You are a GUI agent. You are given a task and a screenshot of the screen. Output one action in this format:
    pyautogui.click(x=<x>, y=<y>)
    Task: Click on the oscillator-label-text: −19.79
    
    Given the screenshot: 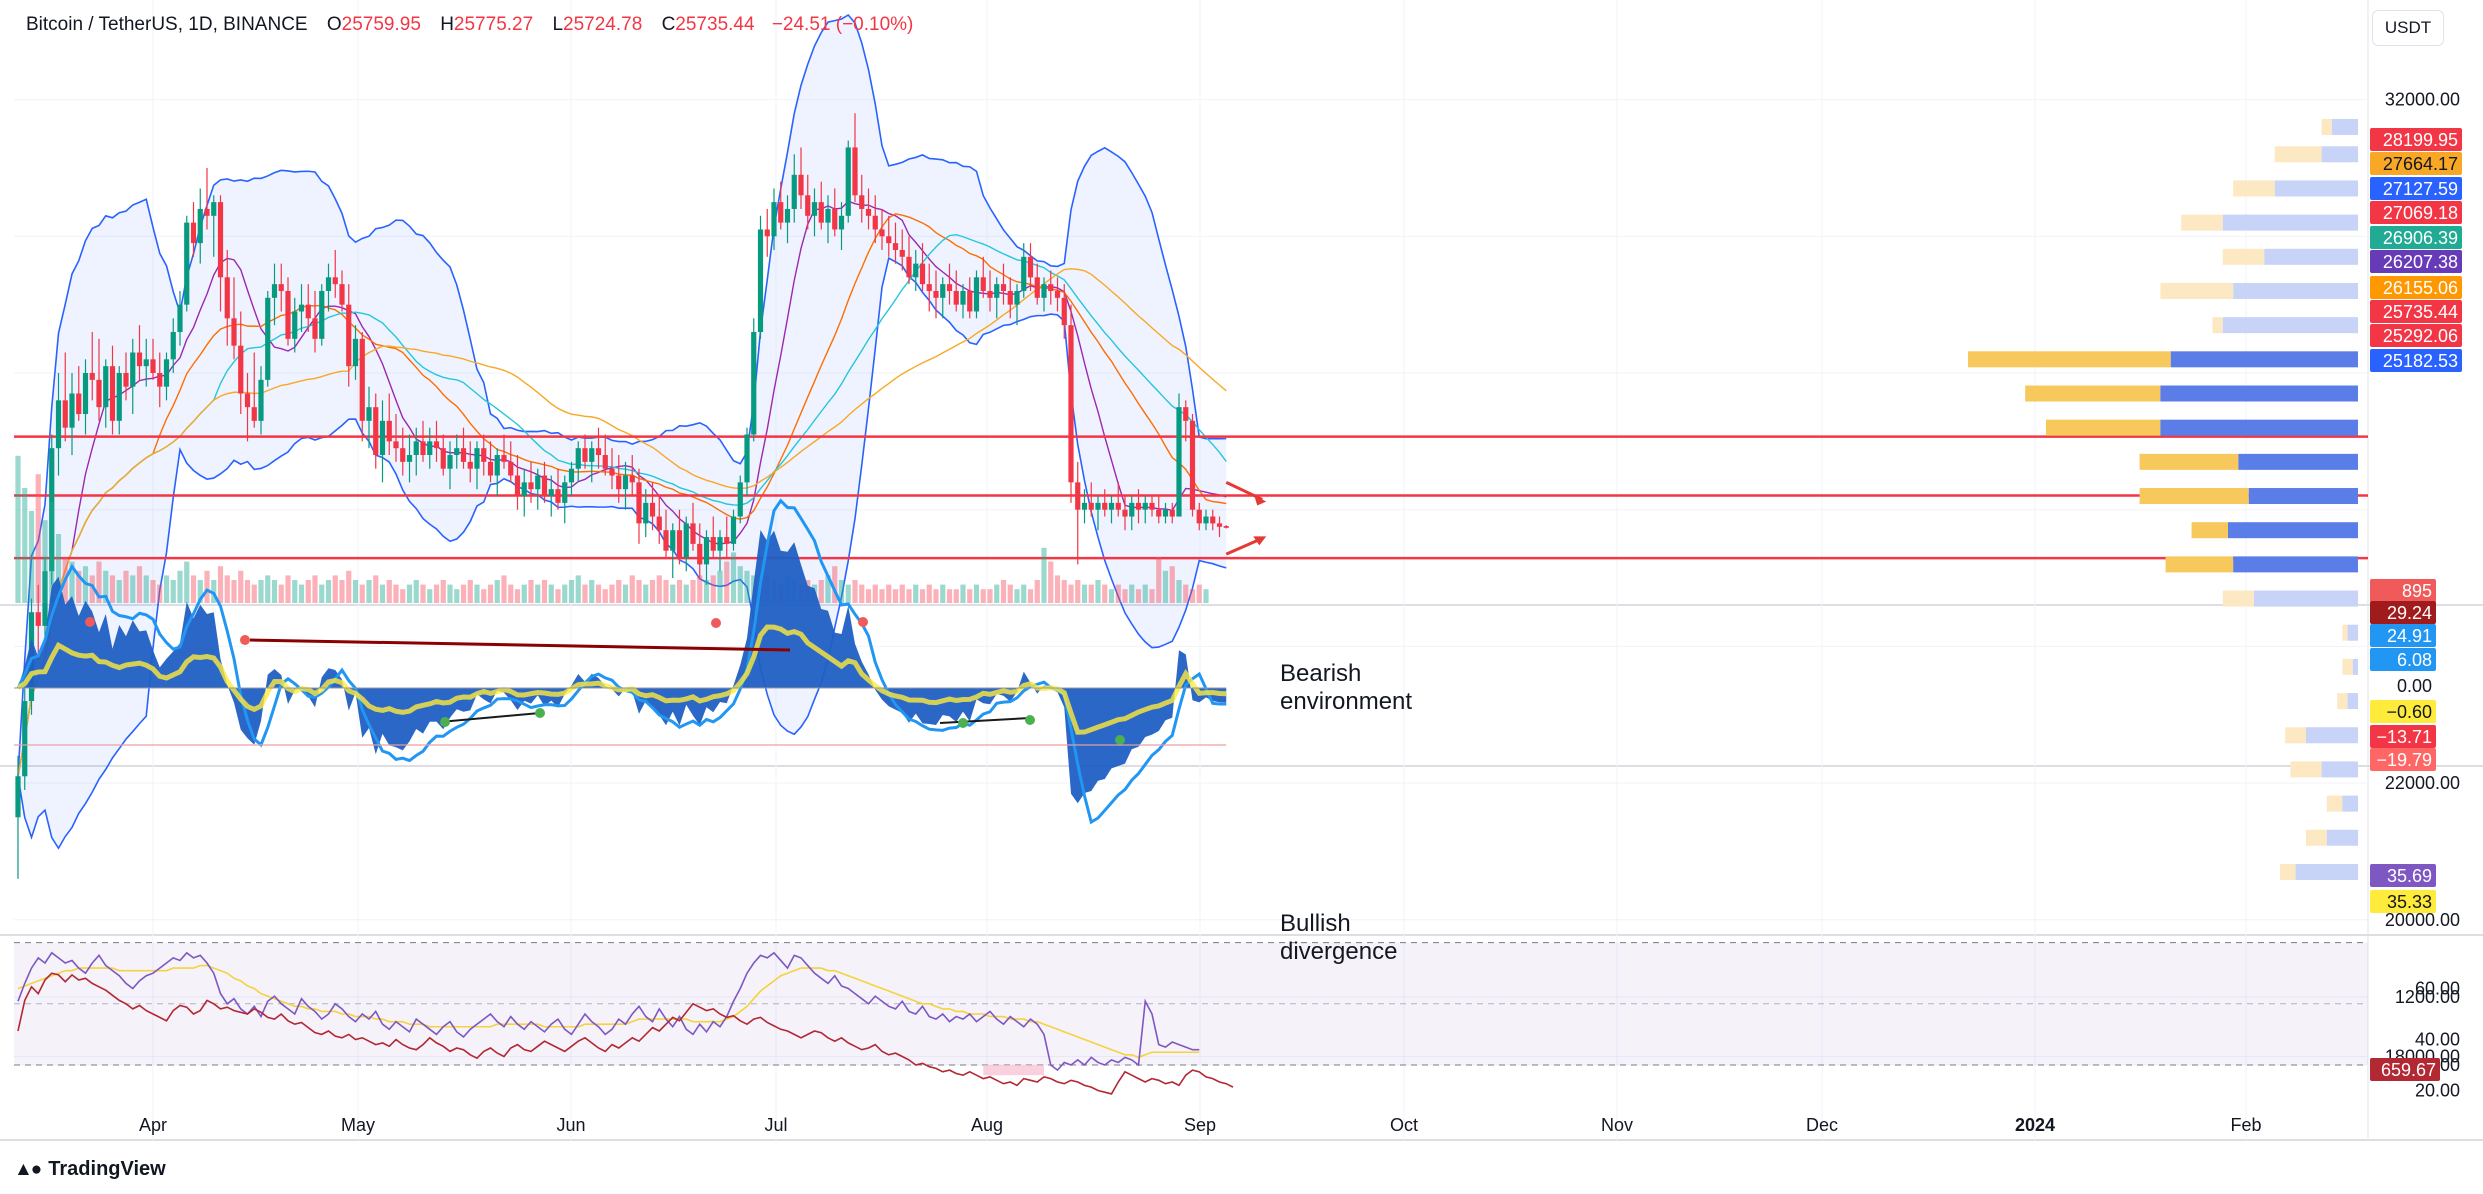 What is the action you would take?
    pyautogui.click(x=2404, y=760)
    